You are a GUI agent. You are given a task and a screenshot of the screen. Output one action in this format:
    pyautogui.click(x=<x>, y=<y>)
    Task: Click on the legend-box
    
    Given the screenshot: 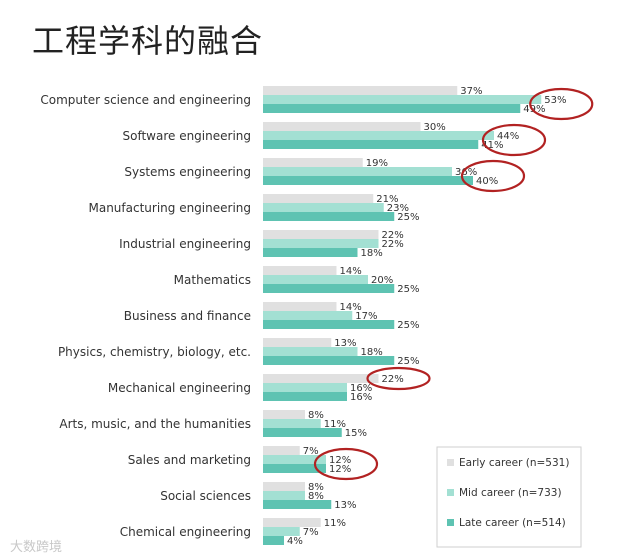 What is the action you would take?
    pyautogui.click(x=509, y=497)
    